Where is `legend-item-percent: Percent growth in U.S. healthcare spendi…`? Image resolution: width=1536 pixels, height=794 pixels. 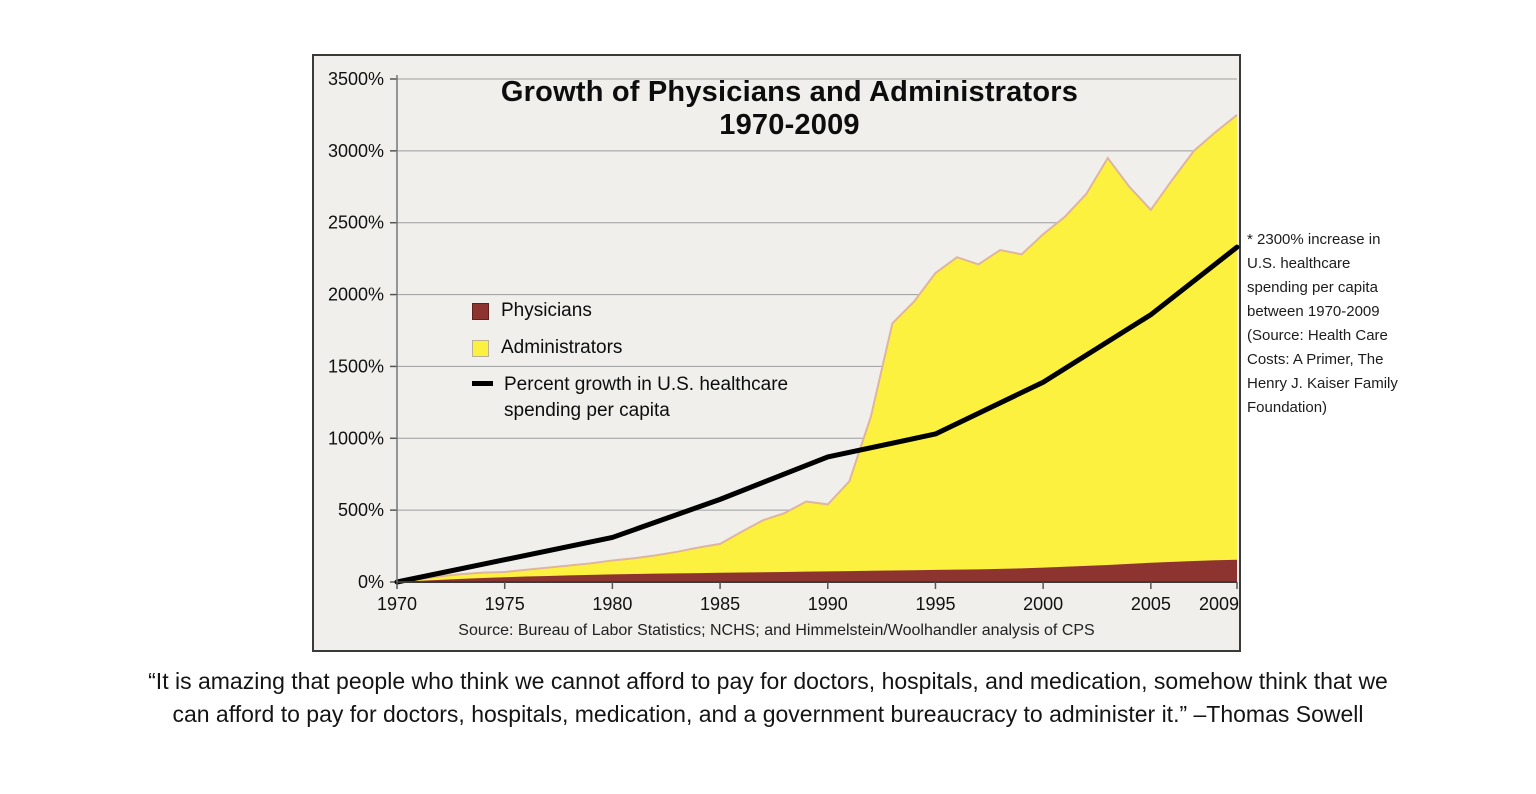 legend-item-percent: Percent growth in U.S. healthcare spendi… is located at coordinates (649, 398).